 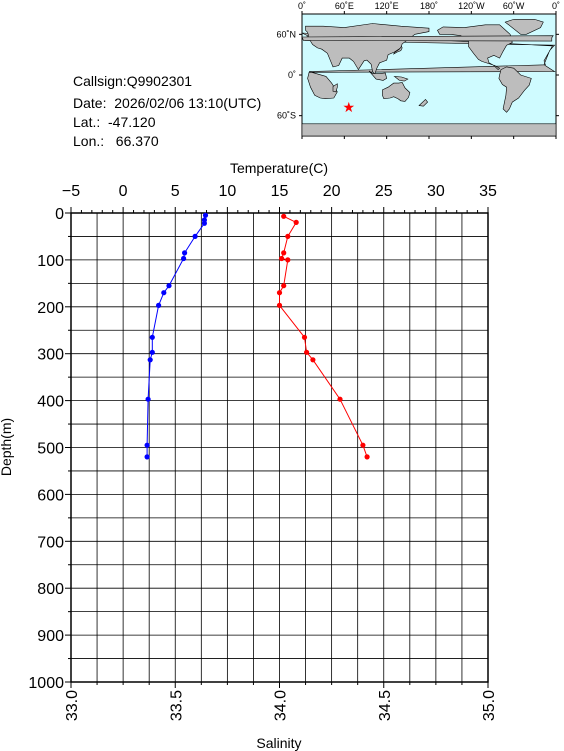 I want to click on depth-tick-label: 800, so click(x=50, y=589).